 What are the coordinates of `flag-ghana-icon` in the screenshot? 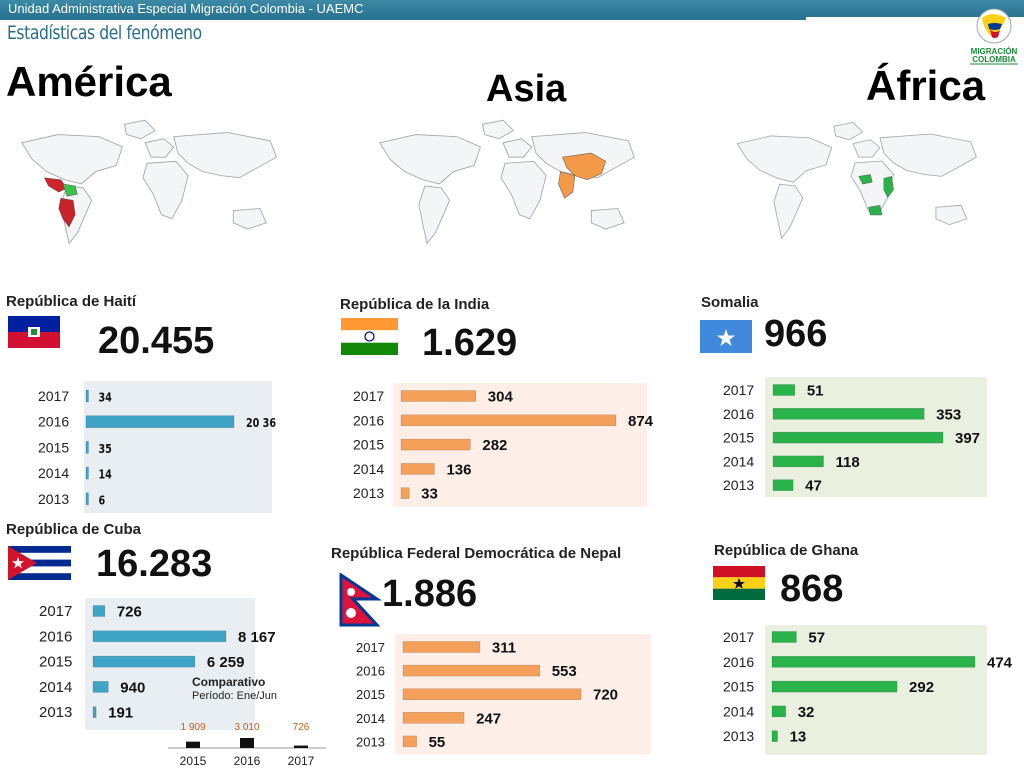 It's located at (739, 585).